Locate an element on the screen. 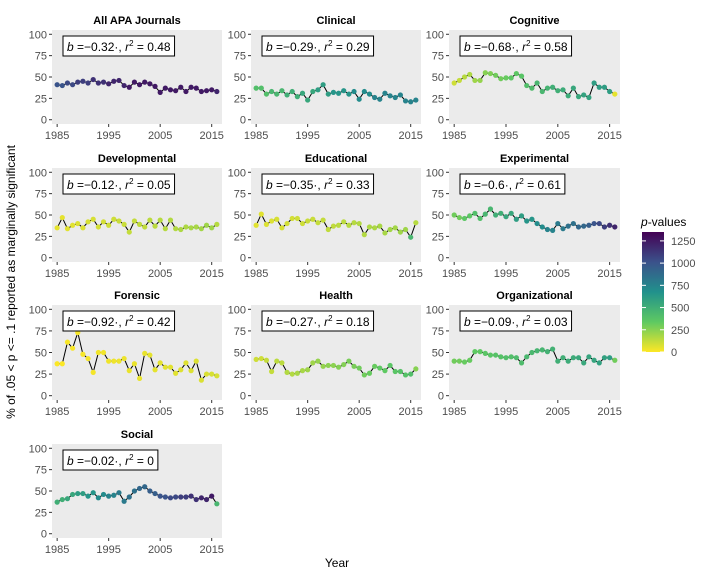 This screenshot has width=714, height=580. legend-colorbar is located at coordinates (653, 292).